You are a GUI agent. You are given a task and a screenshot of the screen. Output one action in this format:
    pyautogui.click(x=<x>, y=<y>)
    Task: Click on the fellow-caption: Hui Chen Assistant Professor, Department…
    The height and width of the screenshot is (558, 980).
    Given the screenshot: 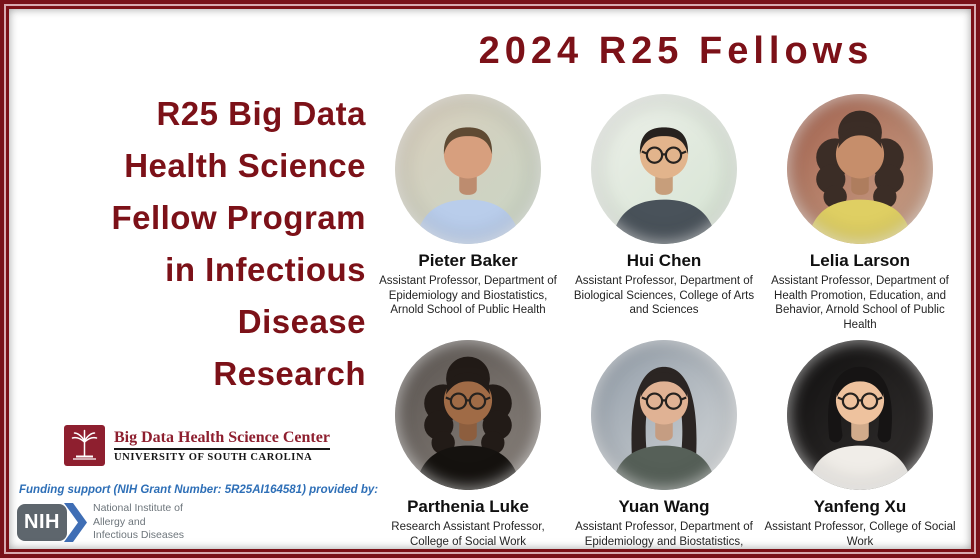 What is the action you would take?
    pyautogui.click(x=664, y=284)
    